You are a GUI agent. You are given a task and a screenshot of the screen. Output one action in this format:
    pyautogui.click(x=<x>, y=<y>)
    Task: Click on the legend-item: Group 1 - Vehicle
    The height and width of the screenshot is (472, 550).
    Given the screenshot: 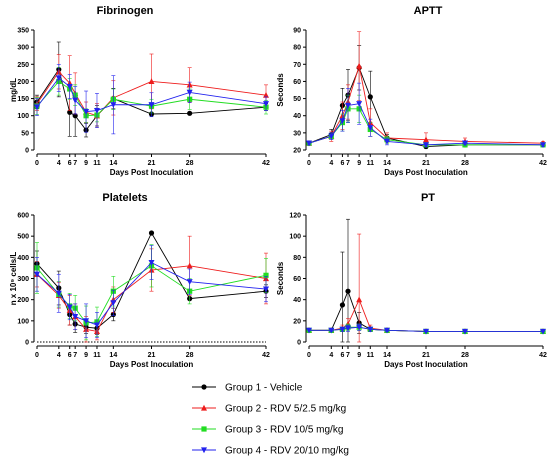 What is the action you would take?
    pyautogui.click(x=247, y=388)
    